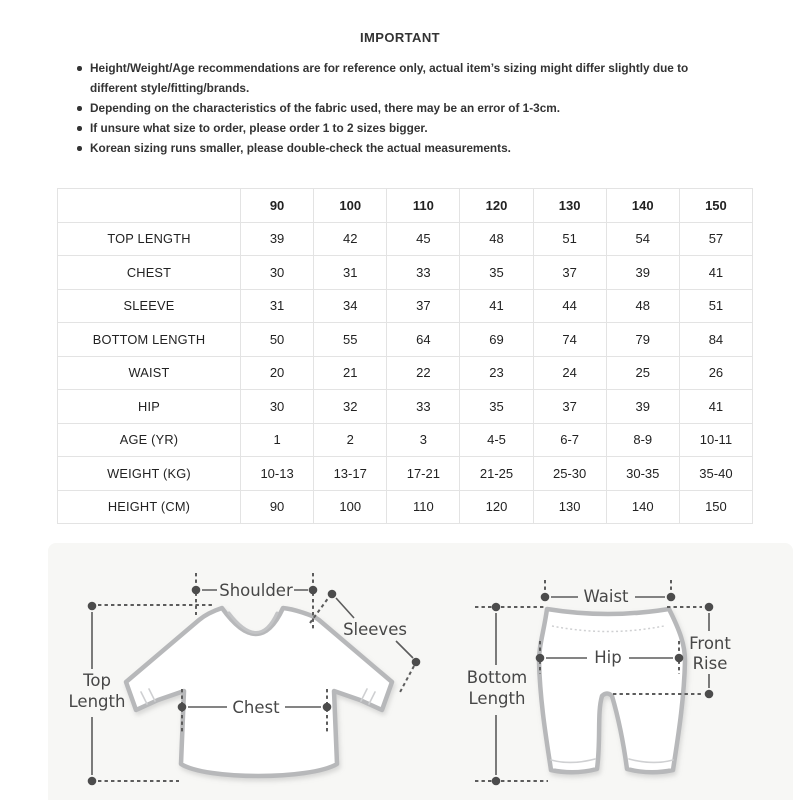  I want to click on row-label: HIP, so click(149, 406).